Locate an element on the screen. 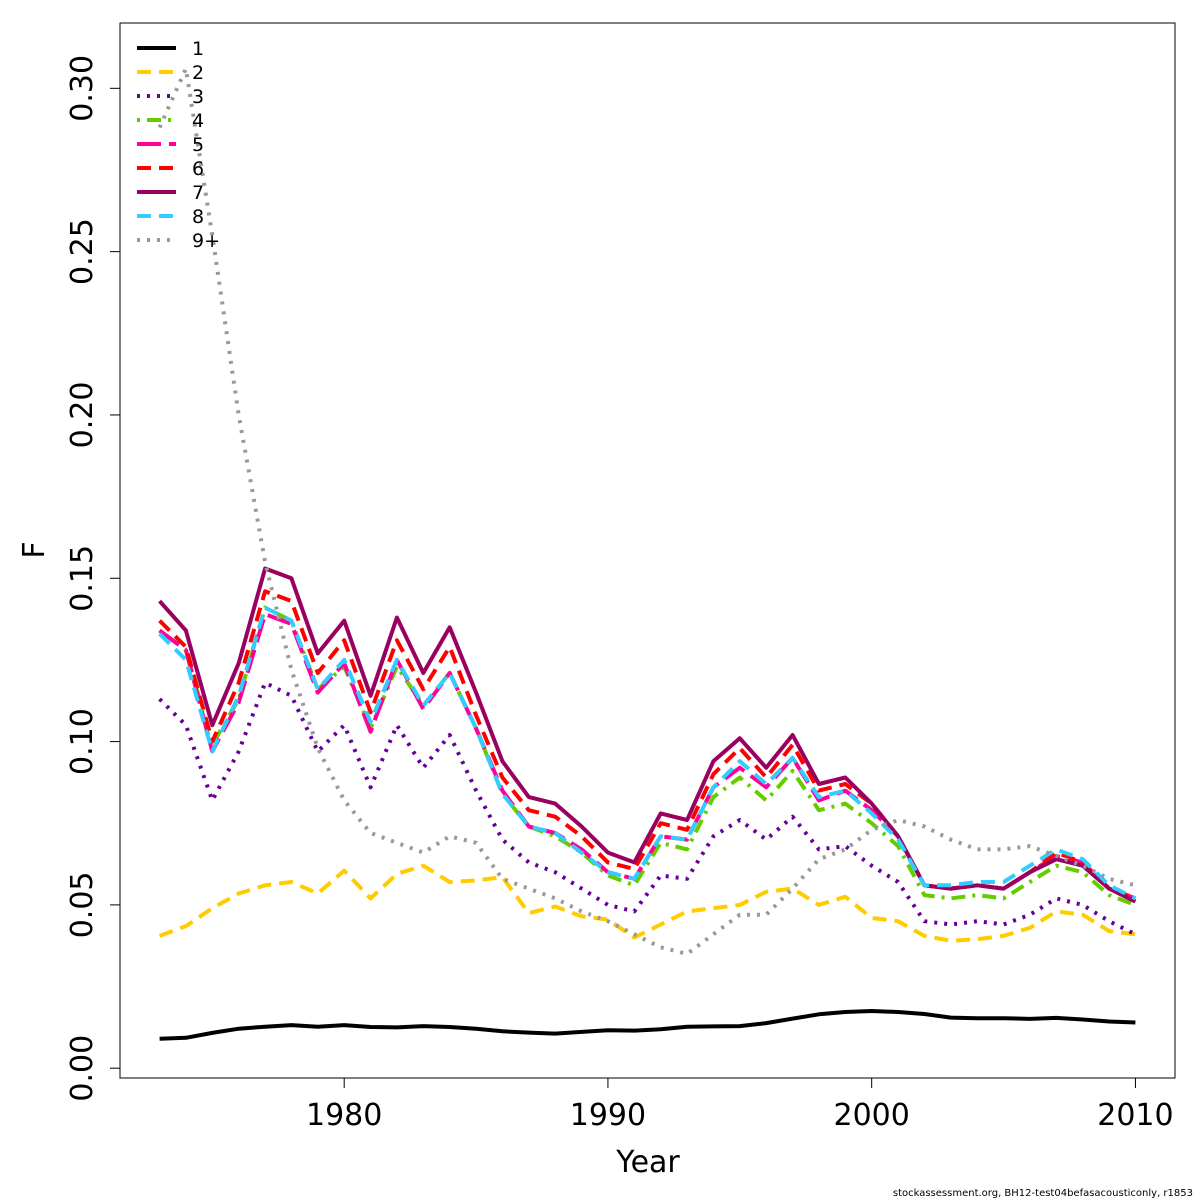  x-tick-label: 1990 is located at coordinates (608, 1115).